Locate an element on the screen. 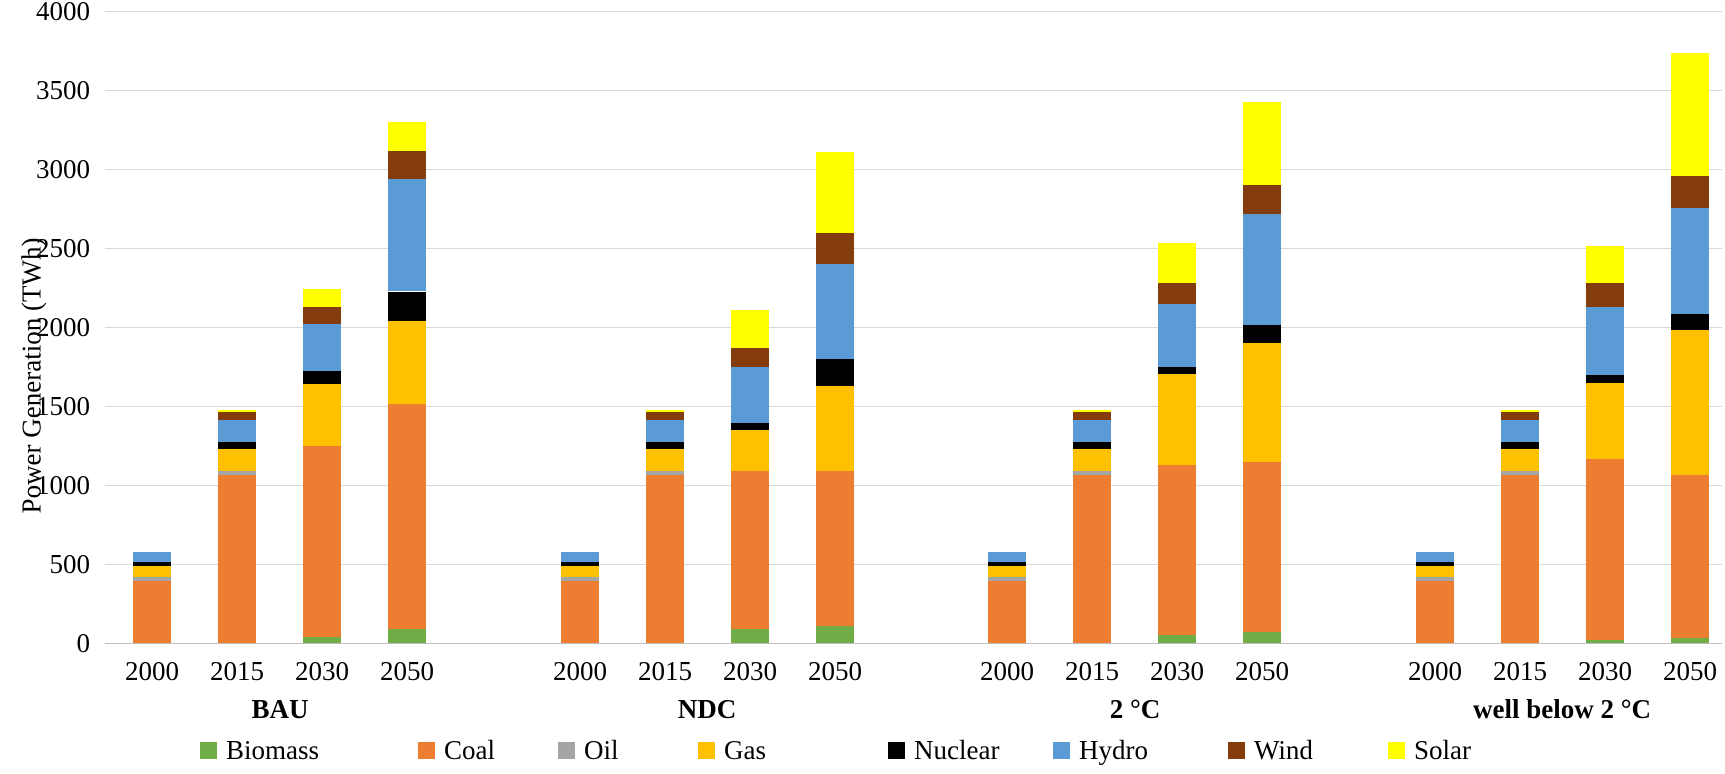  bar-2C-2000 is located at coordinates (1007, 597).